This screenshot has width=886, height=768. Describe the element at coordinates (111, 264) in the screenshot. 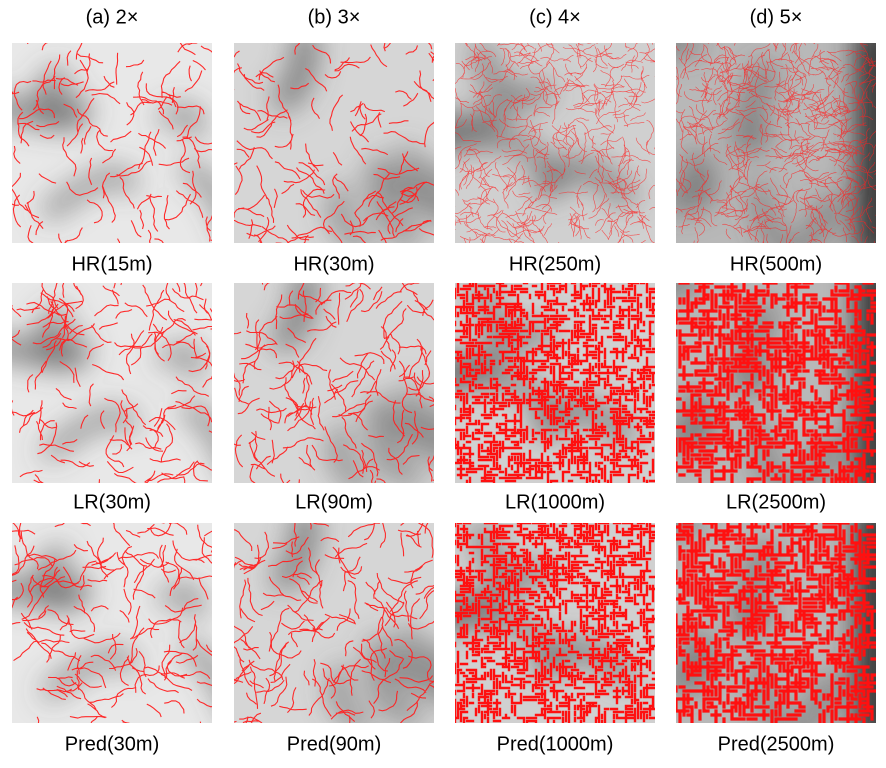

I see `panel-label: HR(15m)` at that location.